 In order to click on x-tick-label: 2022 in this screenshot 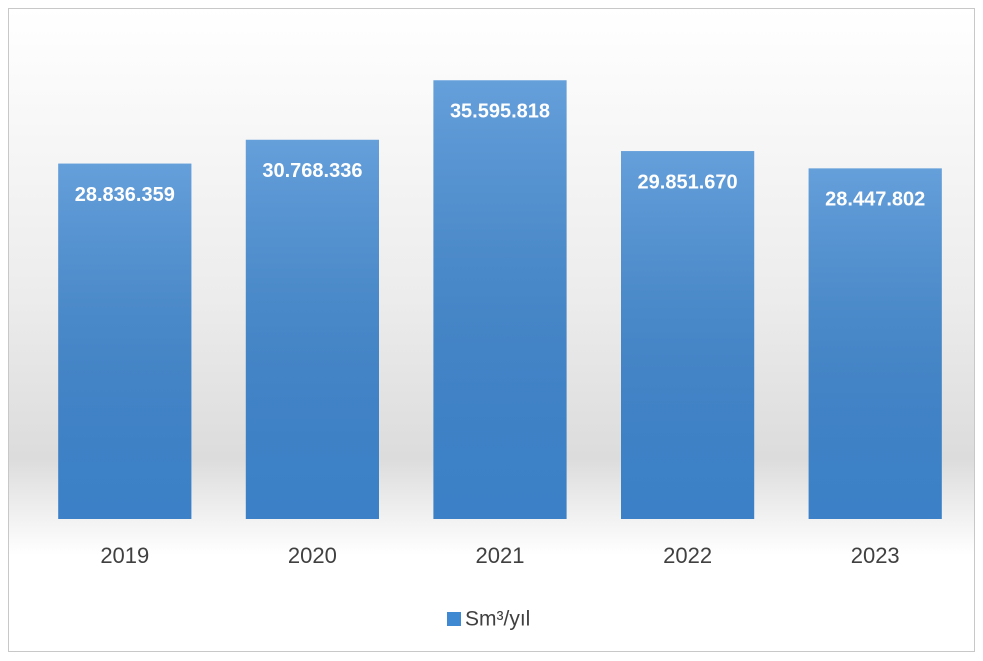, I will do `click(687, 555)`.